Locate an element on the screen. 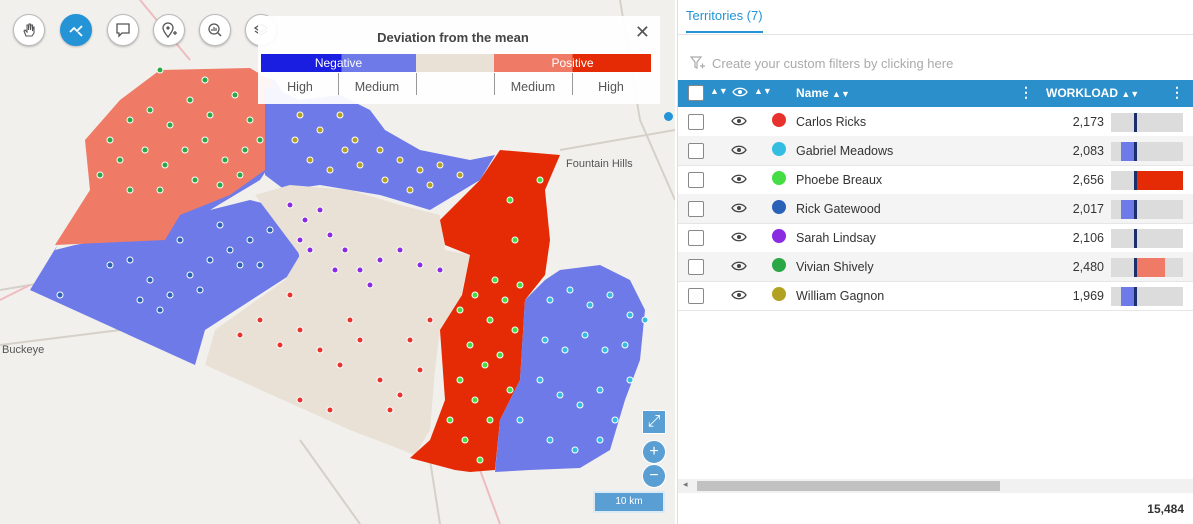 Image resolution: width=1193 pixels, height=524 pixels. table-row: Sarah Lindsay 2,106 is located at coordinates (935, 238).